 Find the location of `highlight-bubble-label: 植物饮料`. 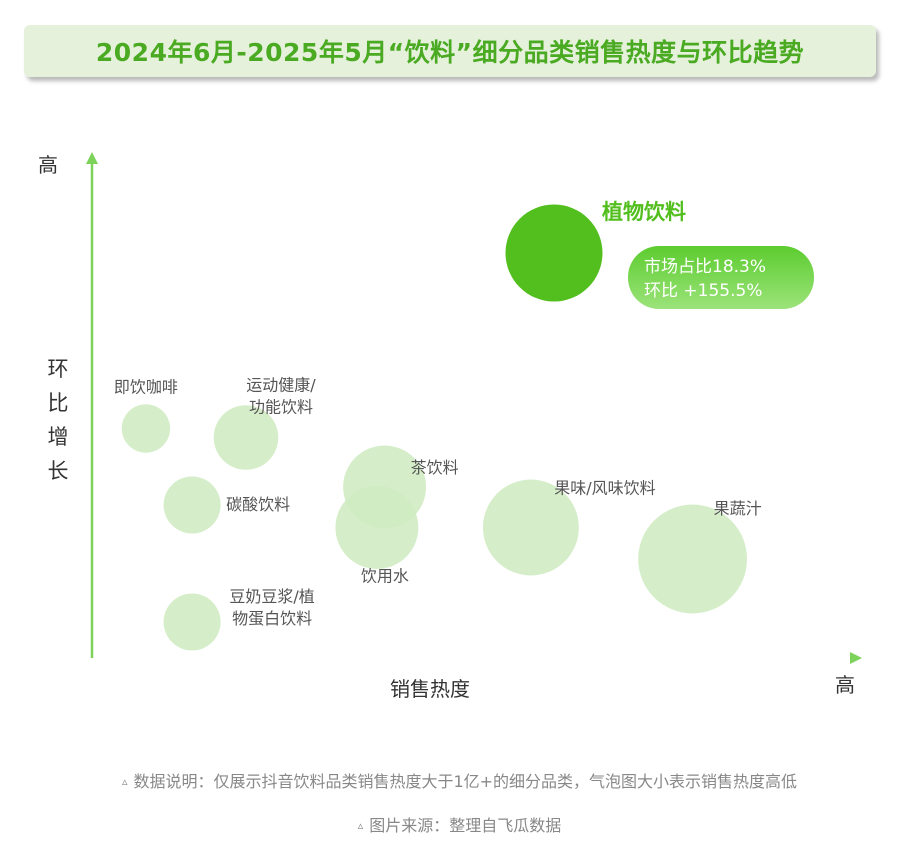

highlight-bubble-label: 植物饮料 is located at coordinates (644, 212).